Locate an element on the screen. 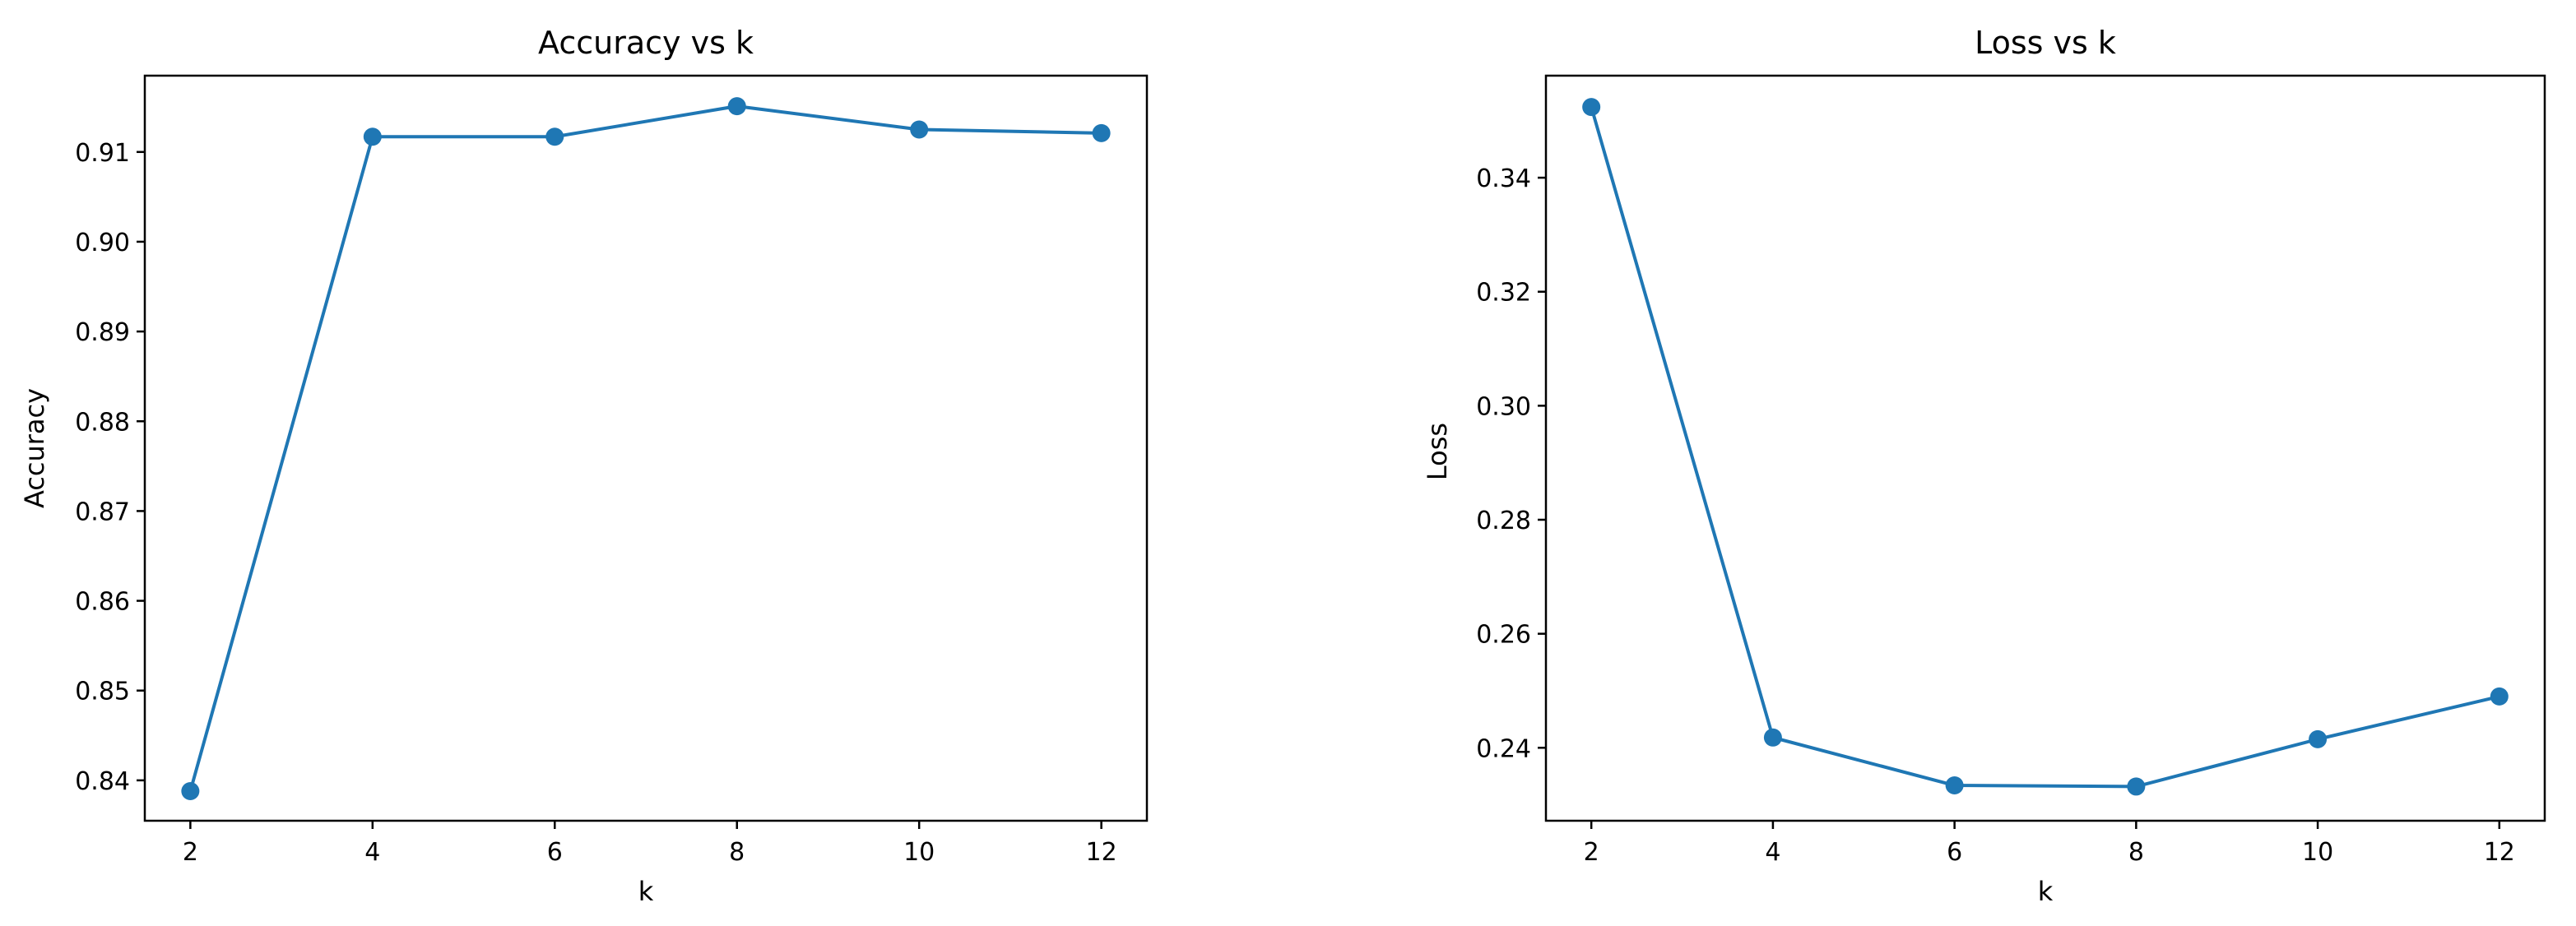 The width and height of the screenshot is (2576, 926). y-axis-label: Loss is located at coordinates (1437, 451).